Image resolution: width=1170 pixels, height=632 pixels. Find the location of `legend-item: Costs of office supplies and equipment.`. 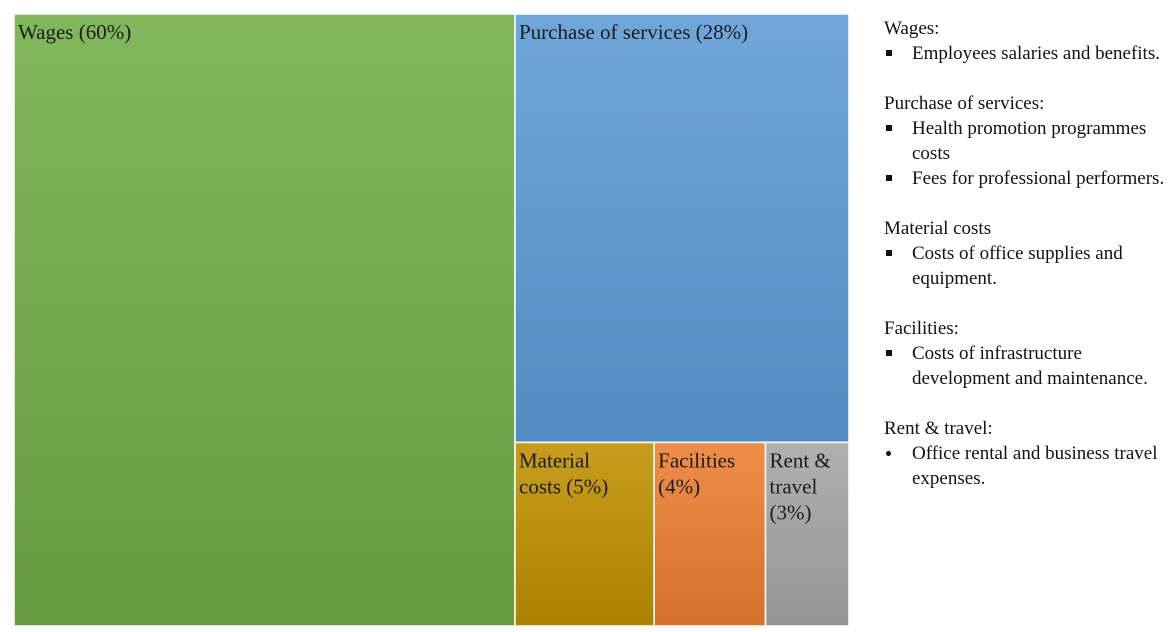

legend-item: Costs of office supplies and equipment. is located at coordinates (1027, 266).